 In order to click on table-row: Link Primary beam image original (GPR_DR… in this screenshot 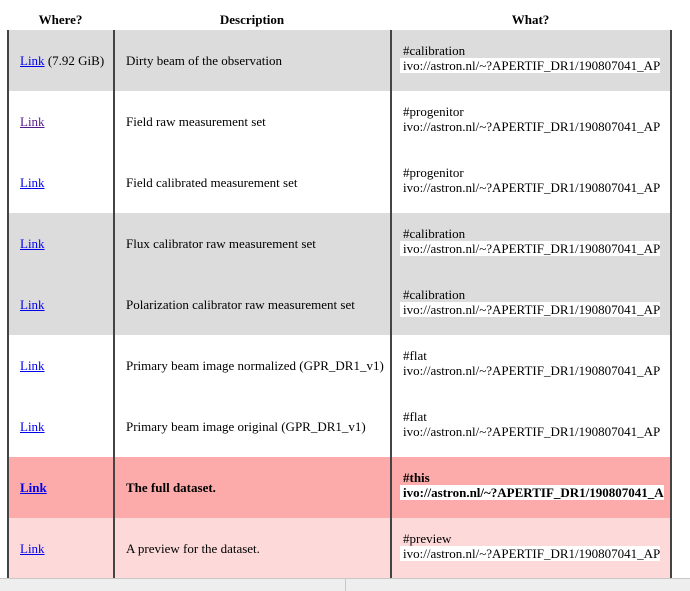, I will do `click(339, 426)`.